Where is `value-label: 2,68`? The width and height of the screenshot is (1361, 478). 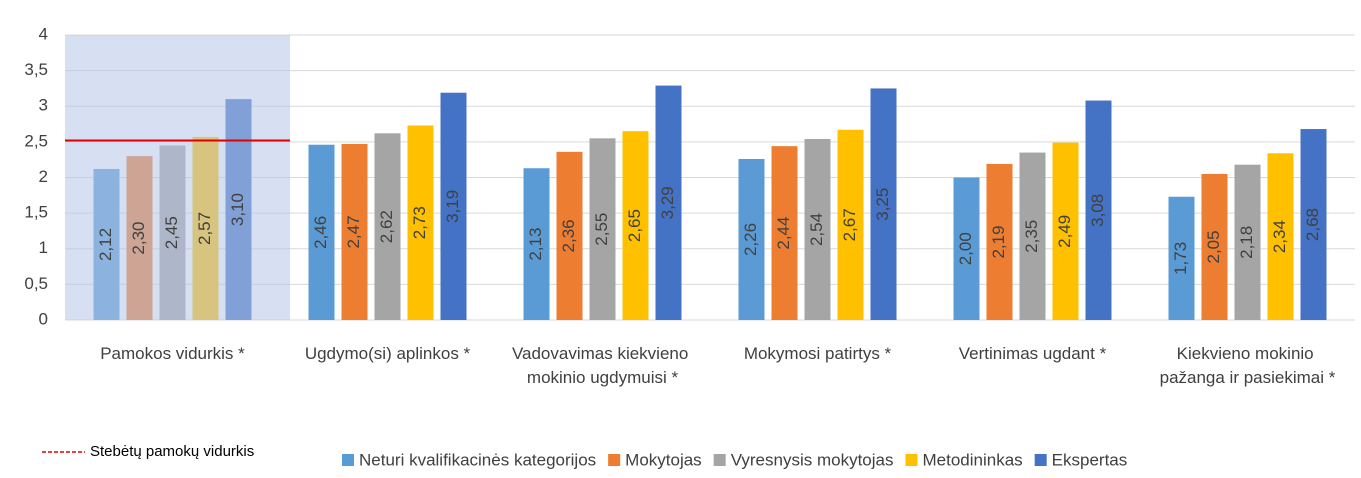 value-label: 2,68 is located at coordinates (1312, 224).